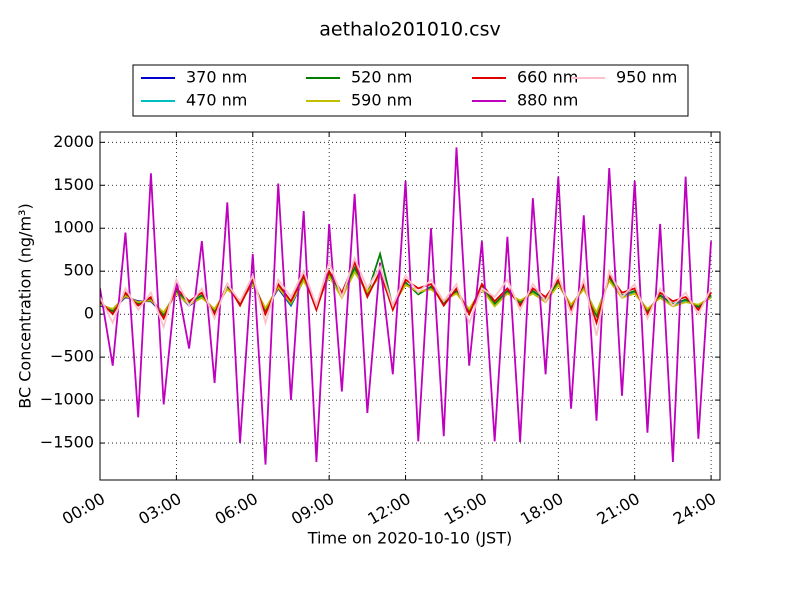  I want to click on y-tick-label: 1000, so click(73, 227).